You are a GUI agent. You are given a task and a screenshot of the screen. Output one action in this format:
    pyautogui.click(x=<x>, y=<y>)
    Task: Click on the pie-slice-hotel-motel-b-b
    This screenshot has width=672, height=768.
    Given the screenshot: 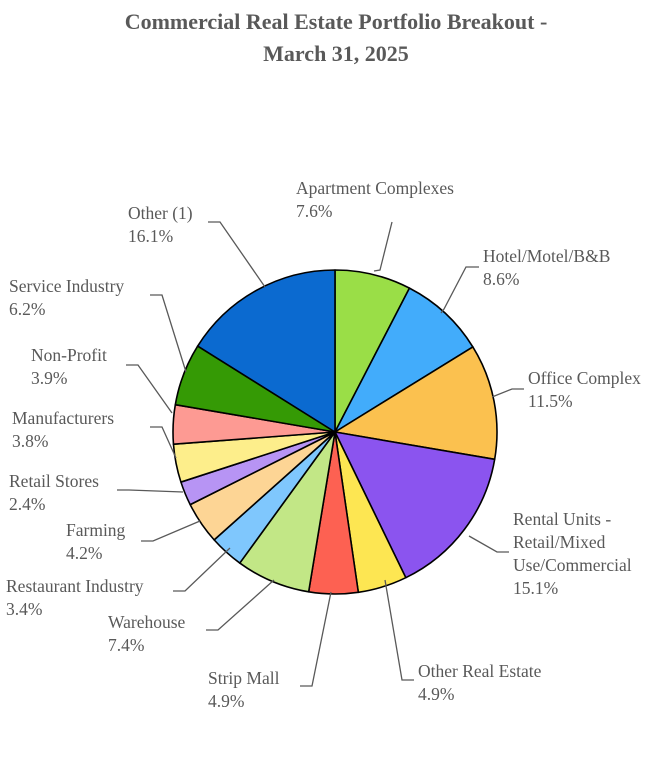 What is the action you would take?
    pyautogui.click(x=404, y=360)
    